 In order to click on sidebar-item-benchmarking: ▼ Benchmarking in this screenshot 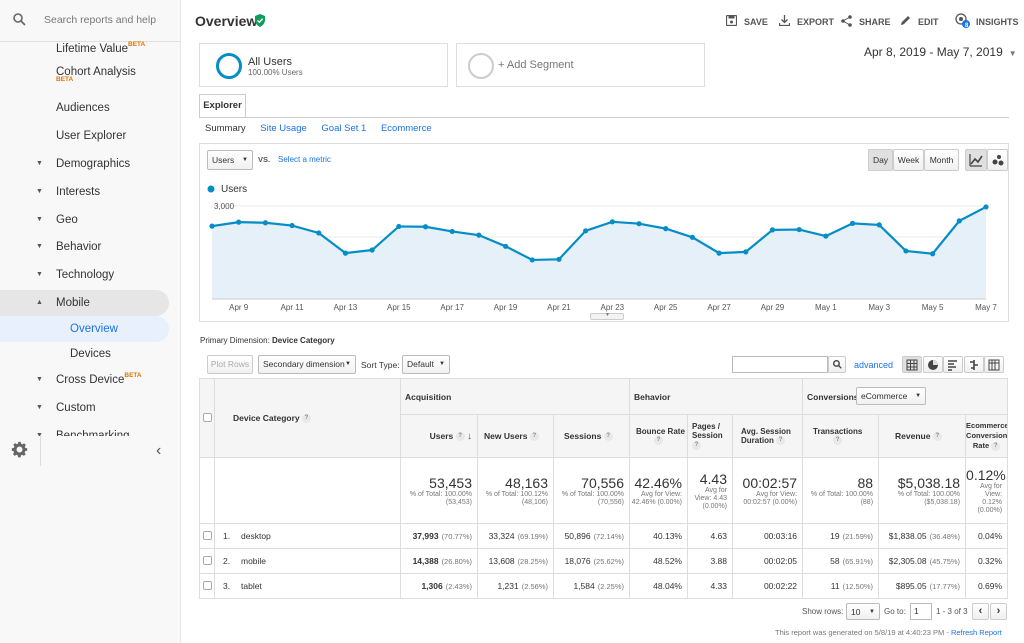, I will do `click(90, 429)`.